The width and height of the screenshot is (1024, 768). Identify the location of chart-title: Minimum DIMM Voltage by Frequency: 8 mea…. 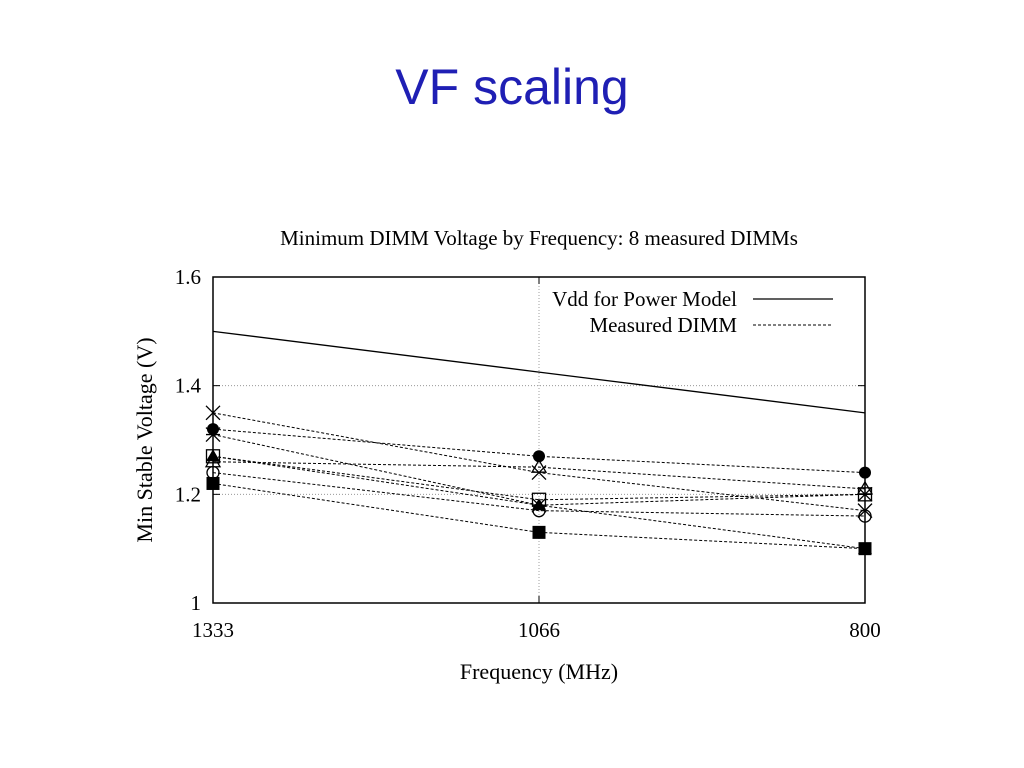
(539, 238).